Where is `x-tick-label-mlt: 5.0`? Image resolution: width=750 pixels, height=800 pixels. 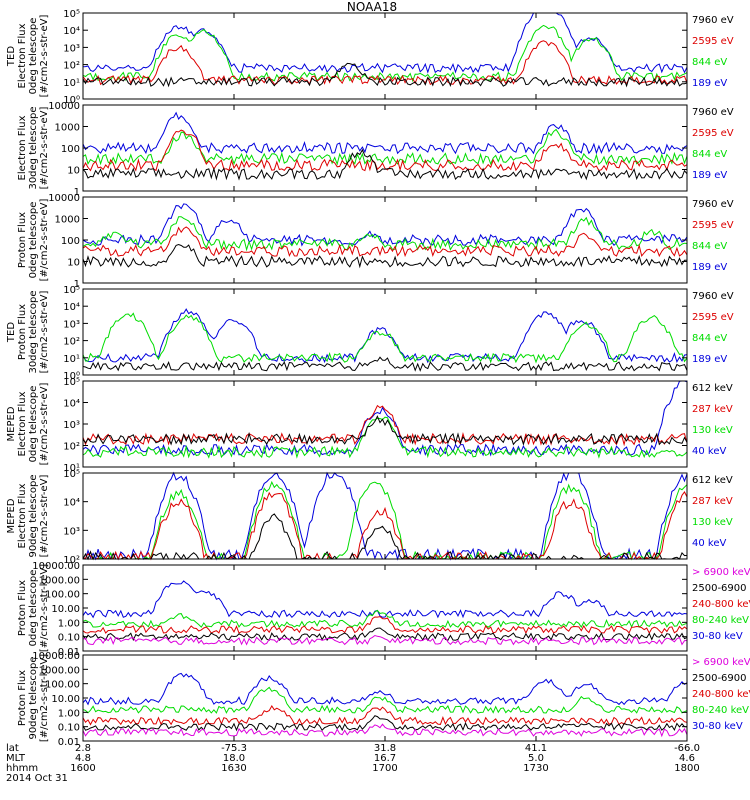 x-tick-label-mlt: 5.0 is located at coordinates (536, 758).